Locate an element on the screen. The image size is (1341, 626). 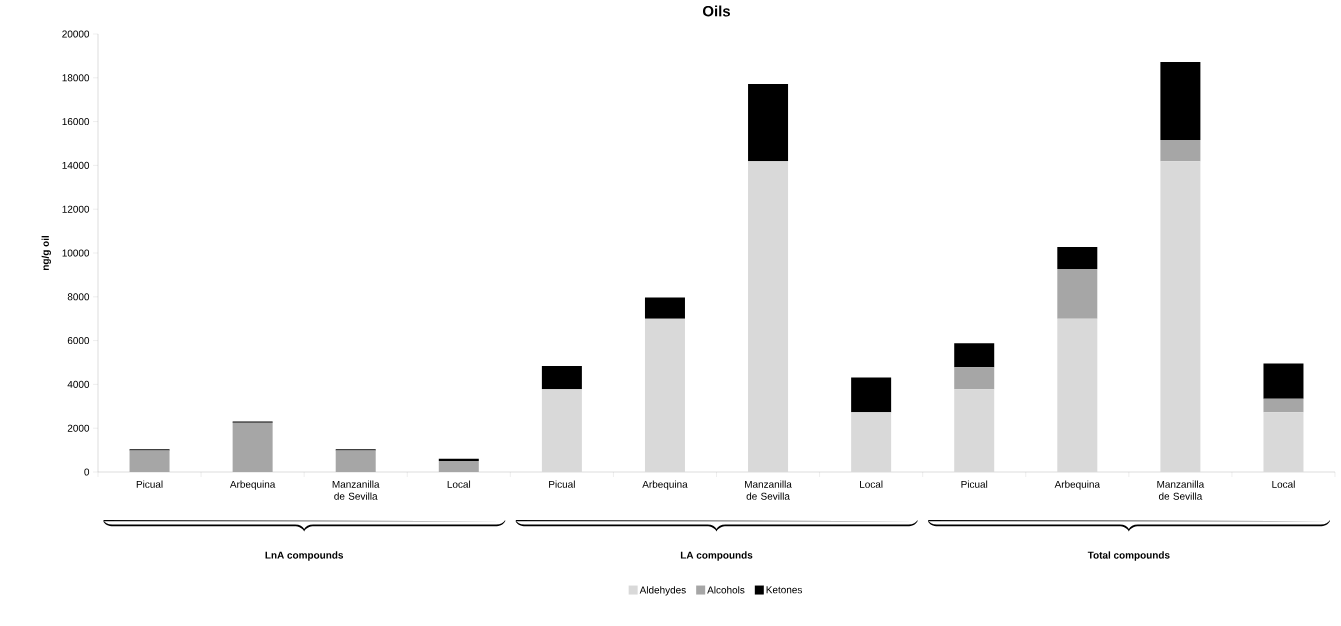
text: LA compounds is located at coordinates (716, 556).